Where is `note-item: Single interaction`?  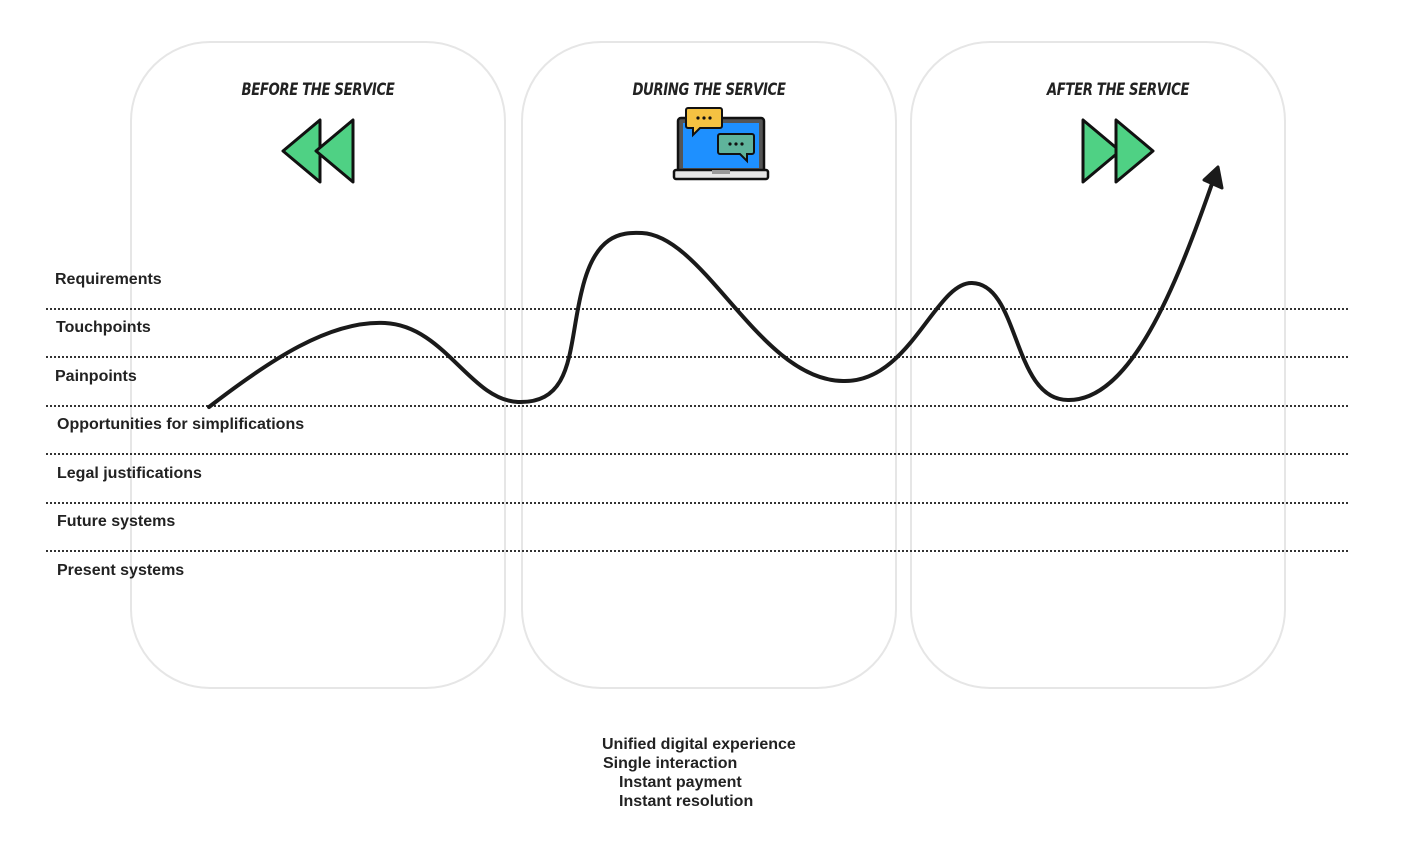
note-item: Single interaction is located at coordinates (670, 763).